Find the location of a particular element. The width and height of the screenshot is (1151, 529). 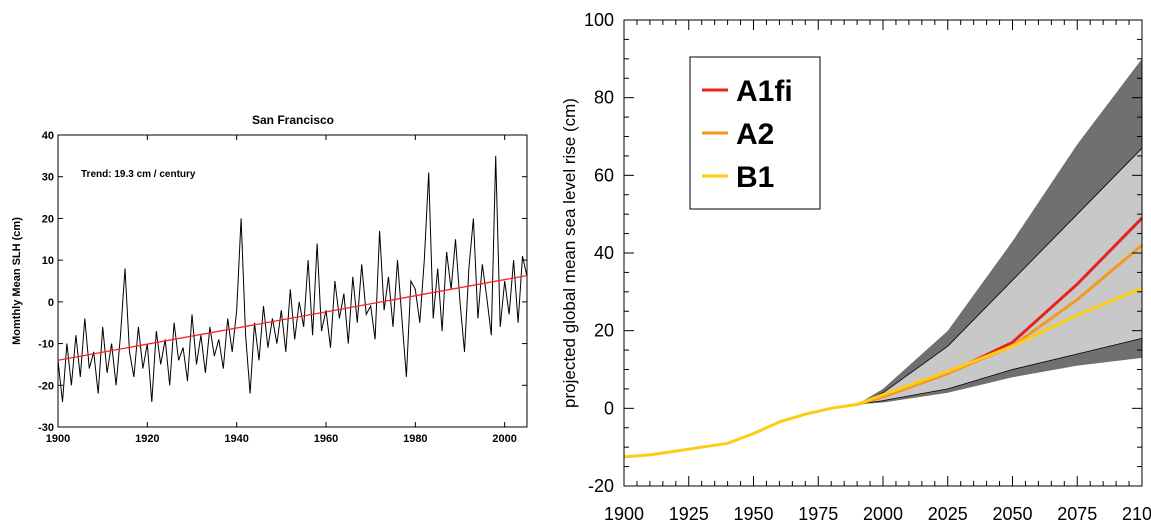

legend-label-a2: A2 is located at coordinates (755, 134).